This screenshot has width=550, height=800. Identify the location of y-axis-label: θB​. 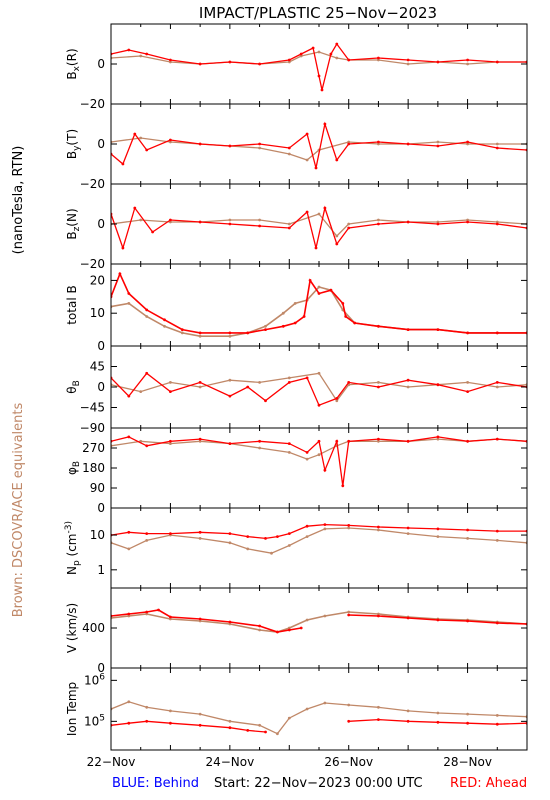
(73, 387).